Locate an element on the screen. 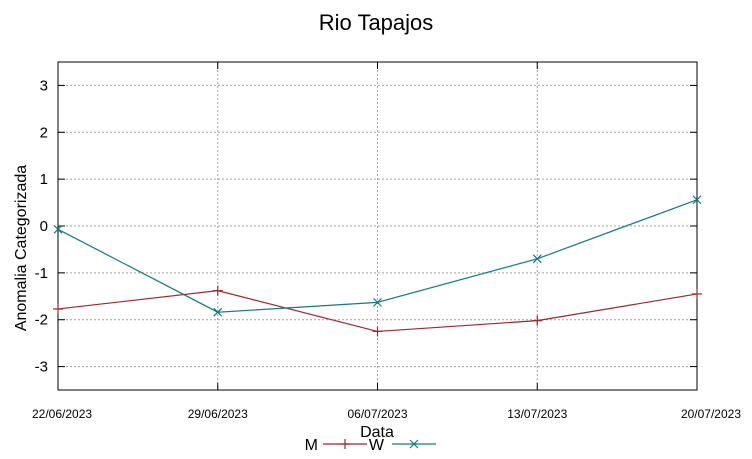  y-tick-label: 3 is located at coordinates (44, 85).